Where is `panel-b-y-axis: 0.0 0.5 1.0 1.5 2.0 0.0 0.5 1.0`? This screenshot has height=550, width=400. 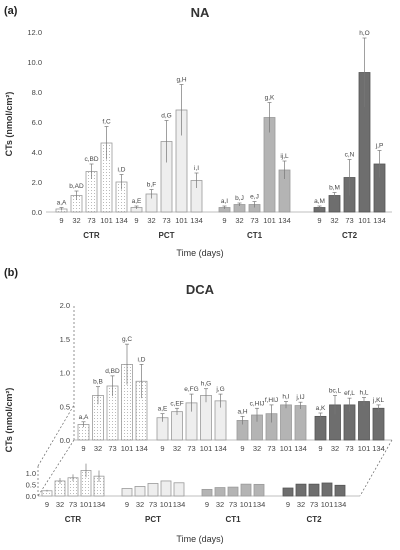 panel-b-y-axis: 0.0 0.5 1.0 1.5 2.0 0.0 0.5 1.0 is located at coordinates (48, 401).